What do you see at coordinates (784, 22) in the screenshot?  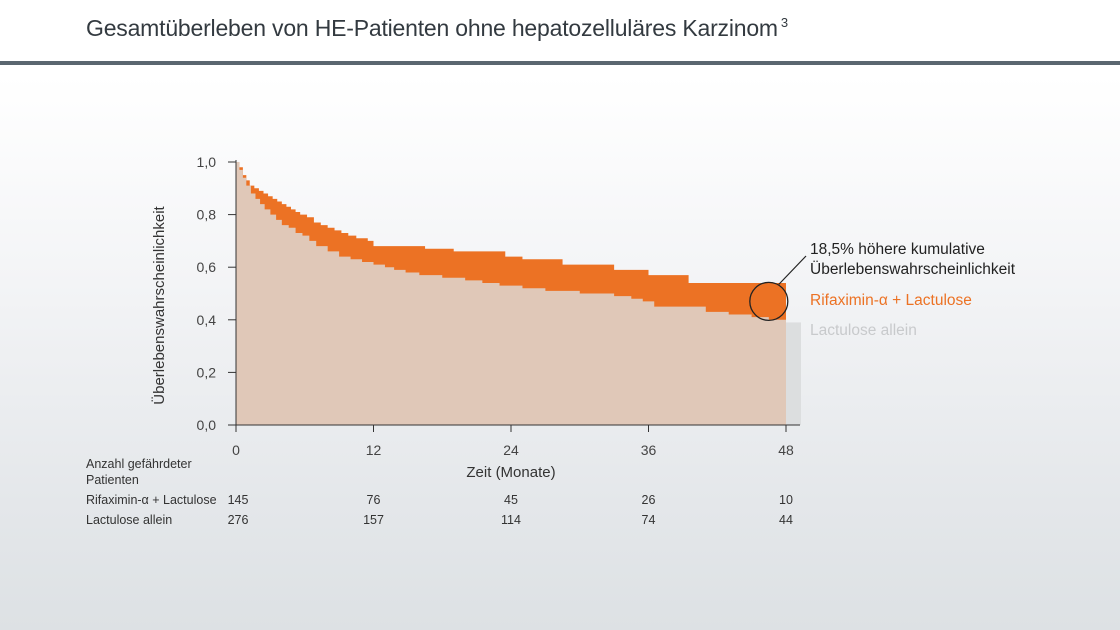 I see `footnote-marker: 3` at bounding box center [784, 22].